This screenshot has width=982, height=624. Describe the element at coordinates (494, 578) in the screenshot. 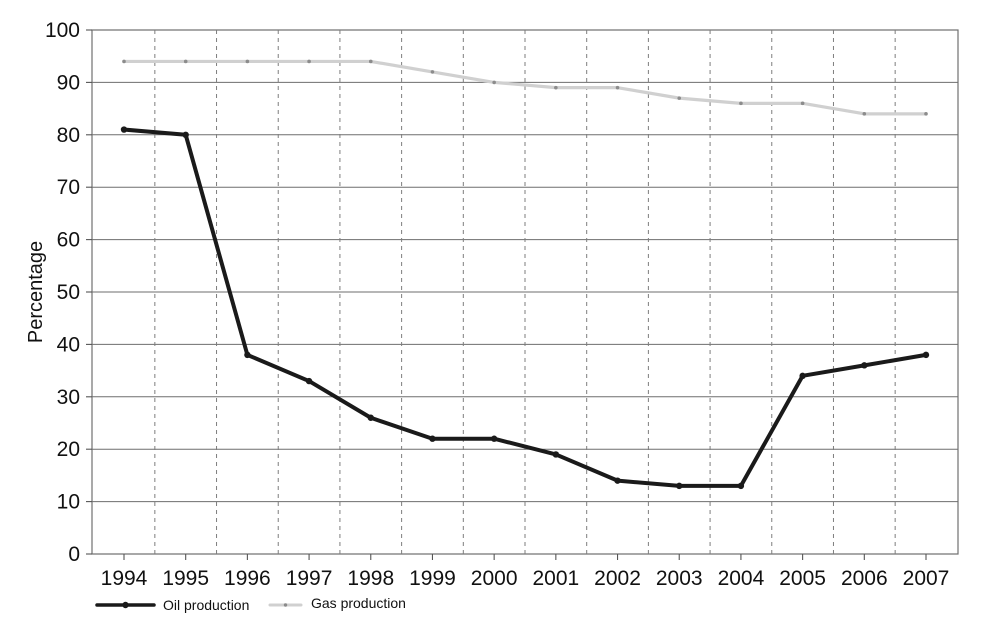

I see `x-tick-label: 2000` at that location.